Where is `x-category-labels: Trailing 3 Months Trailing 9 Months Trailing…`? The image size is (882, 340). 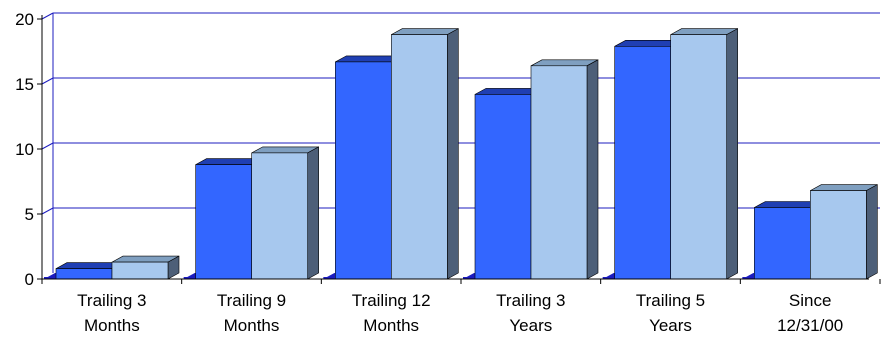 x-category-labels: Trailing 3 Months Trailing 9 Months Trailing… is located at coordinates (460, 313).